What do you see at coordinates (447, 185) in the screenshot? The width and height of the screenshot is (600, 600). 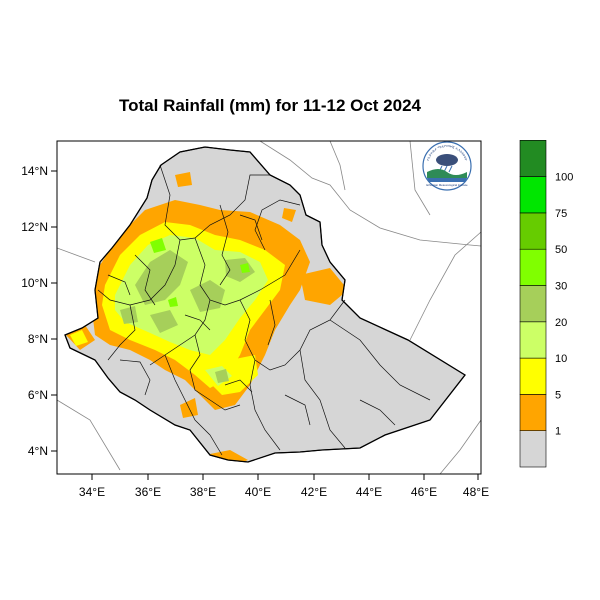 I see `logo-text-bottom: Ethiopian Meteorological Institute` at bounding box center [447, 185].